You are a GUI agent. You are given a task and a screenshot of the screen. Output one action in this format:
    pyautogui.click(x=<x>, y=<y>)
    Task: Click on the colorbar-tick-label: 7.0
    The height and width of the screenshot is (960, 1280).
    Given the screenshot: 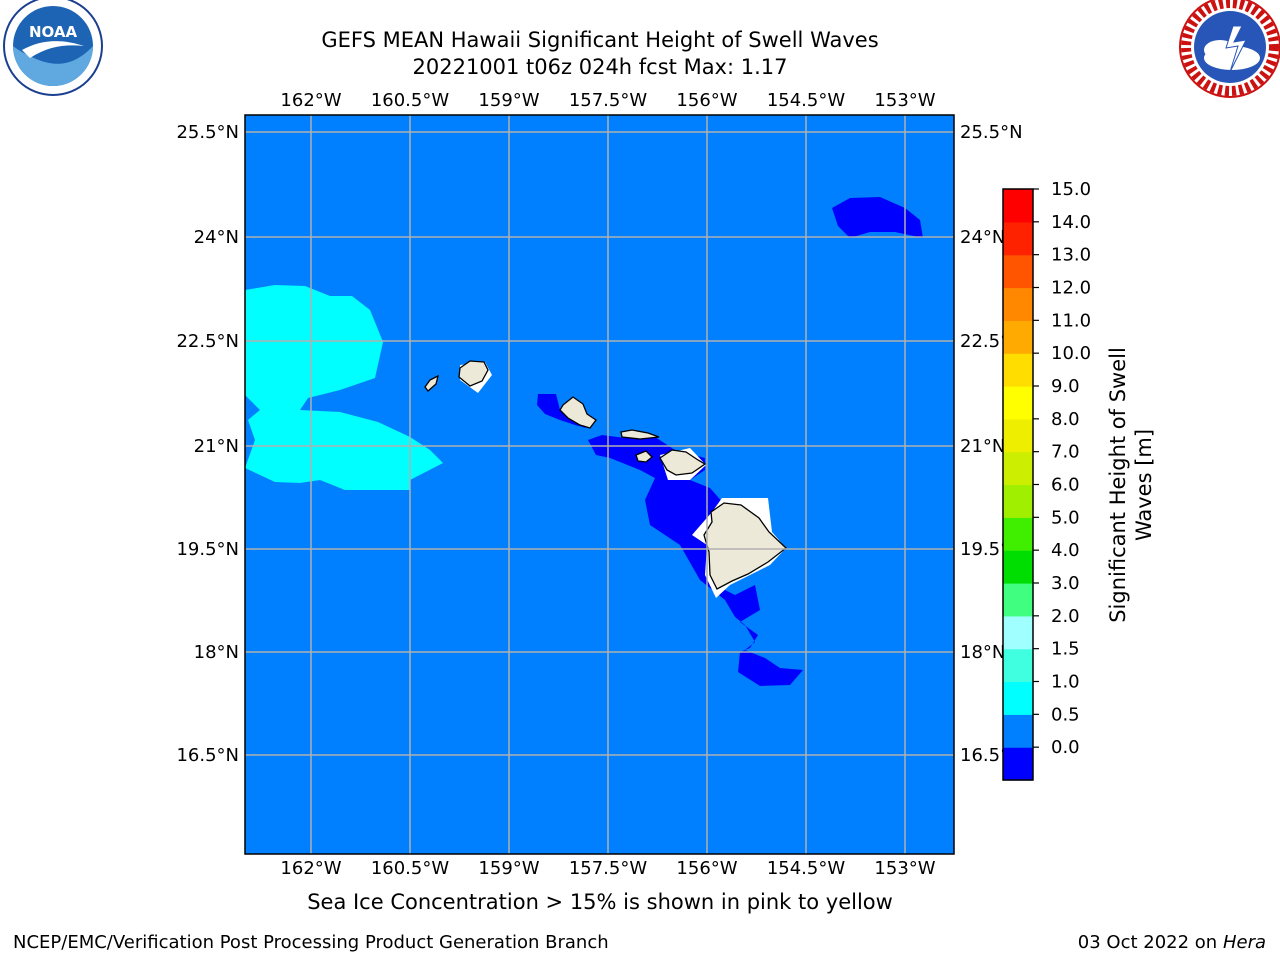 What is the action you would take?
    pyautogui.click(x=1065, y=452)
    